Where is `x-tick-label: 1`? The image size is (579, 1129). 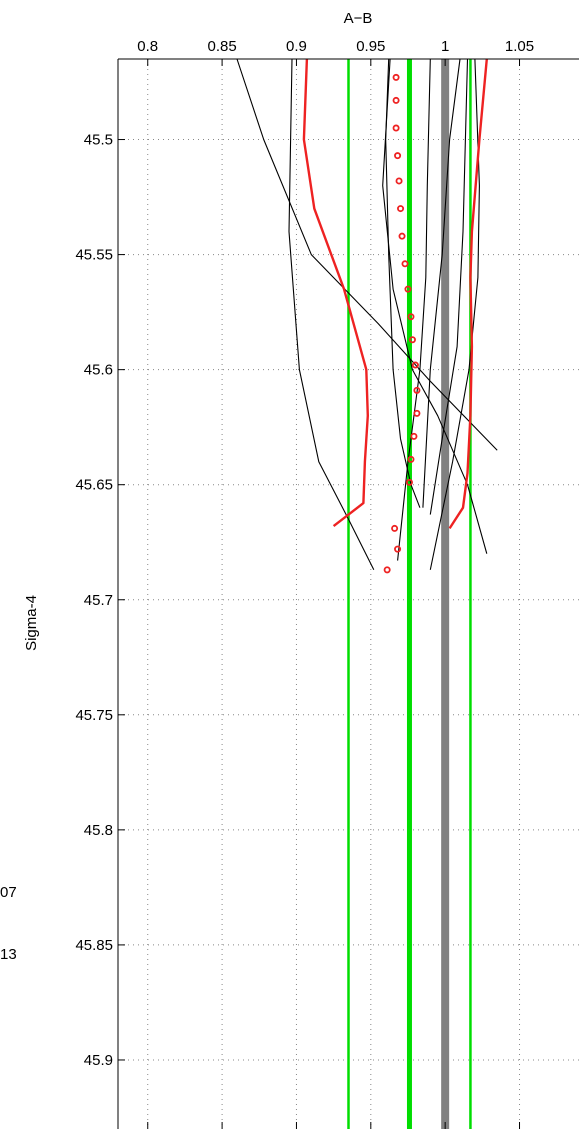 x-tick-label: 1 is located at coordinates (445, 46).